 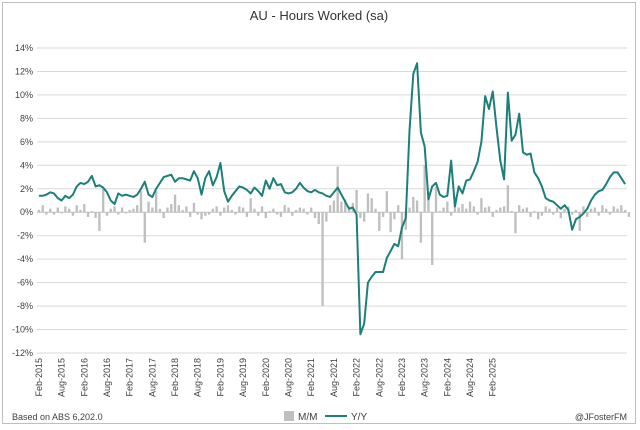 I want to click on y-tick-label: 14%, so click(x=24, y=48).